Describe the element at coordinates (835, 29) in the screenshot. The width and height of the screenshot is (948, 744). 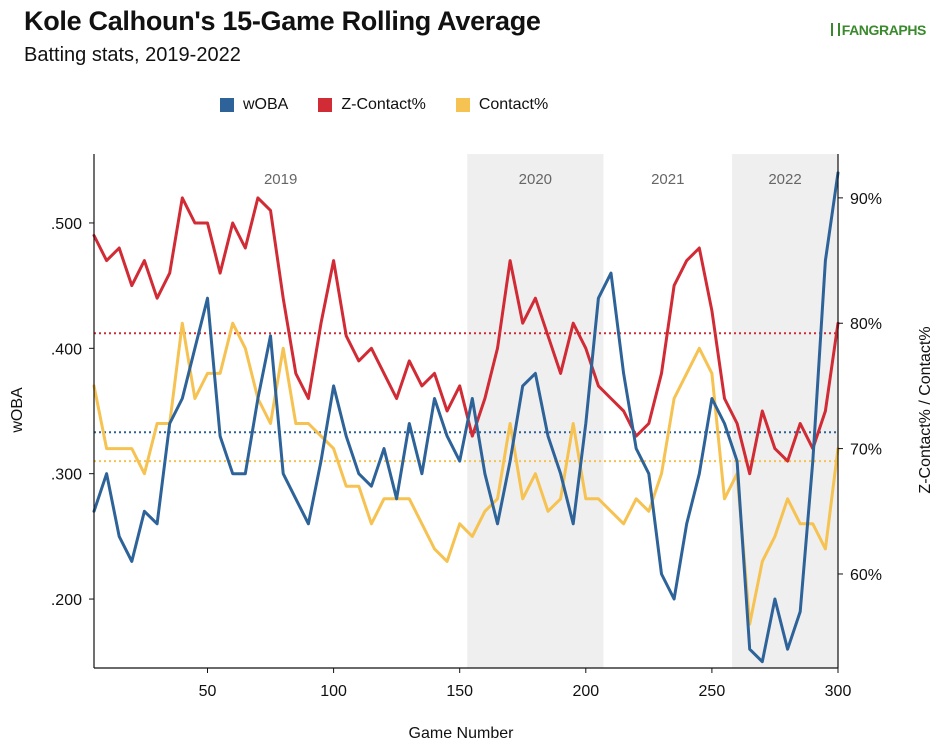
I see `logo-mark-icon` at that location.